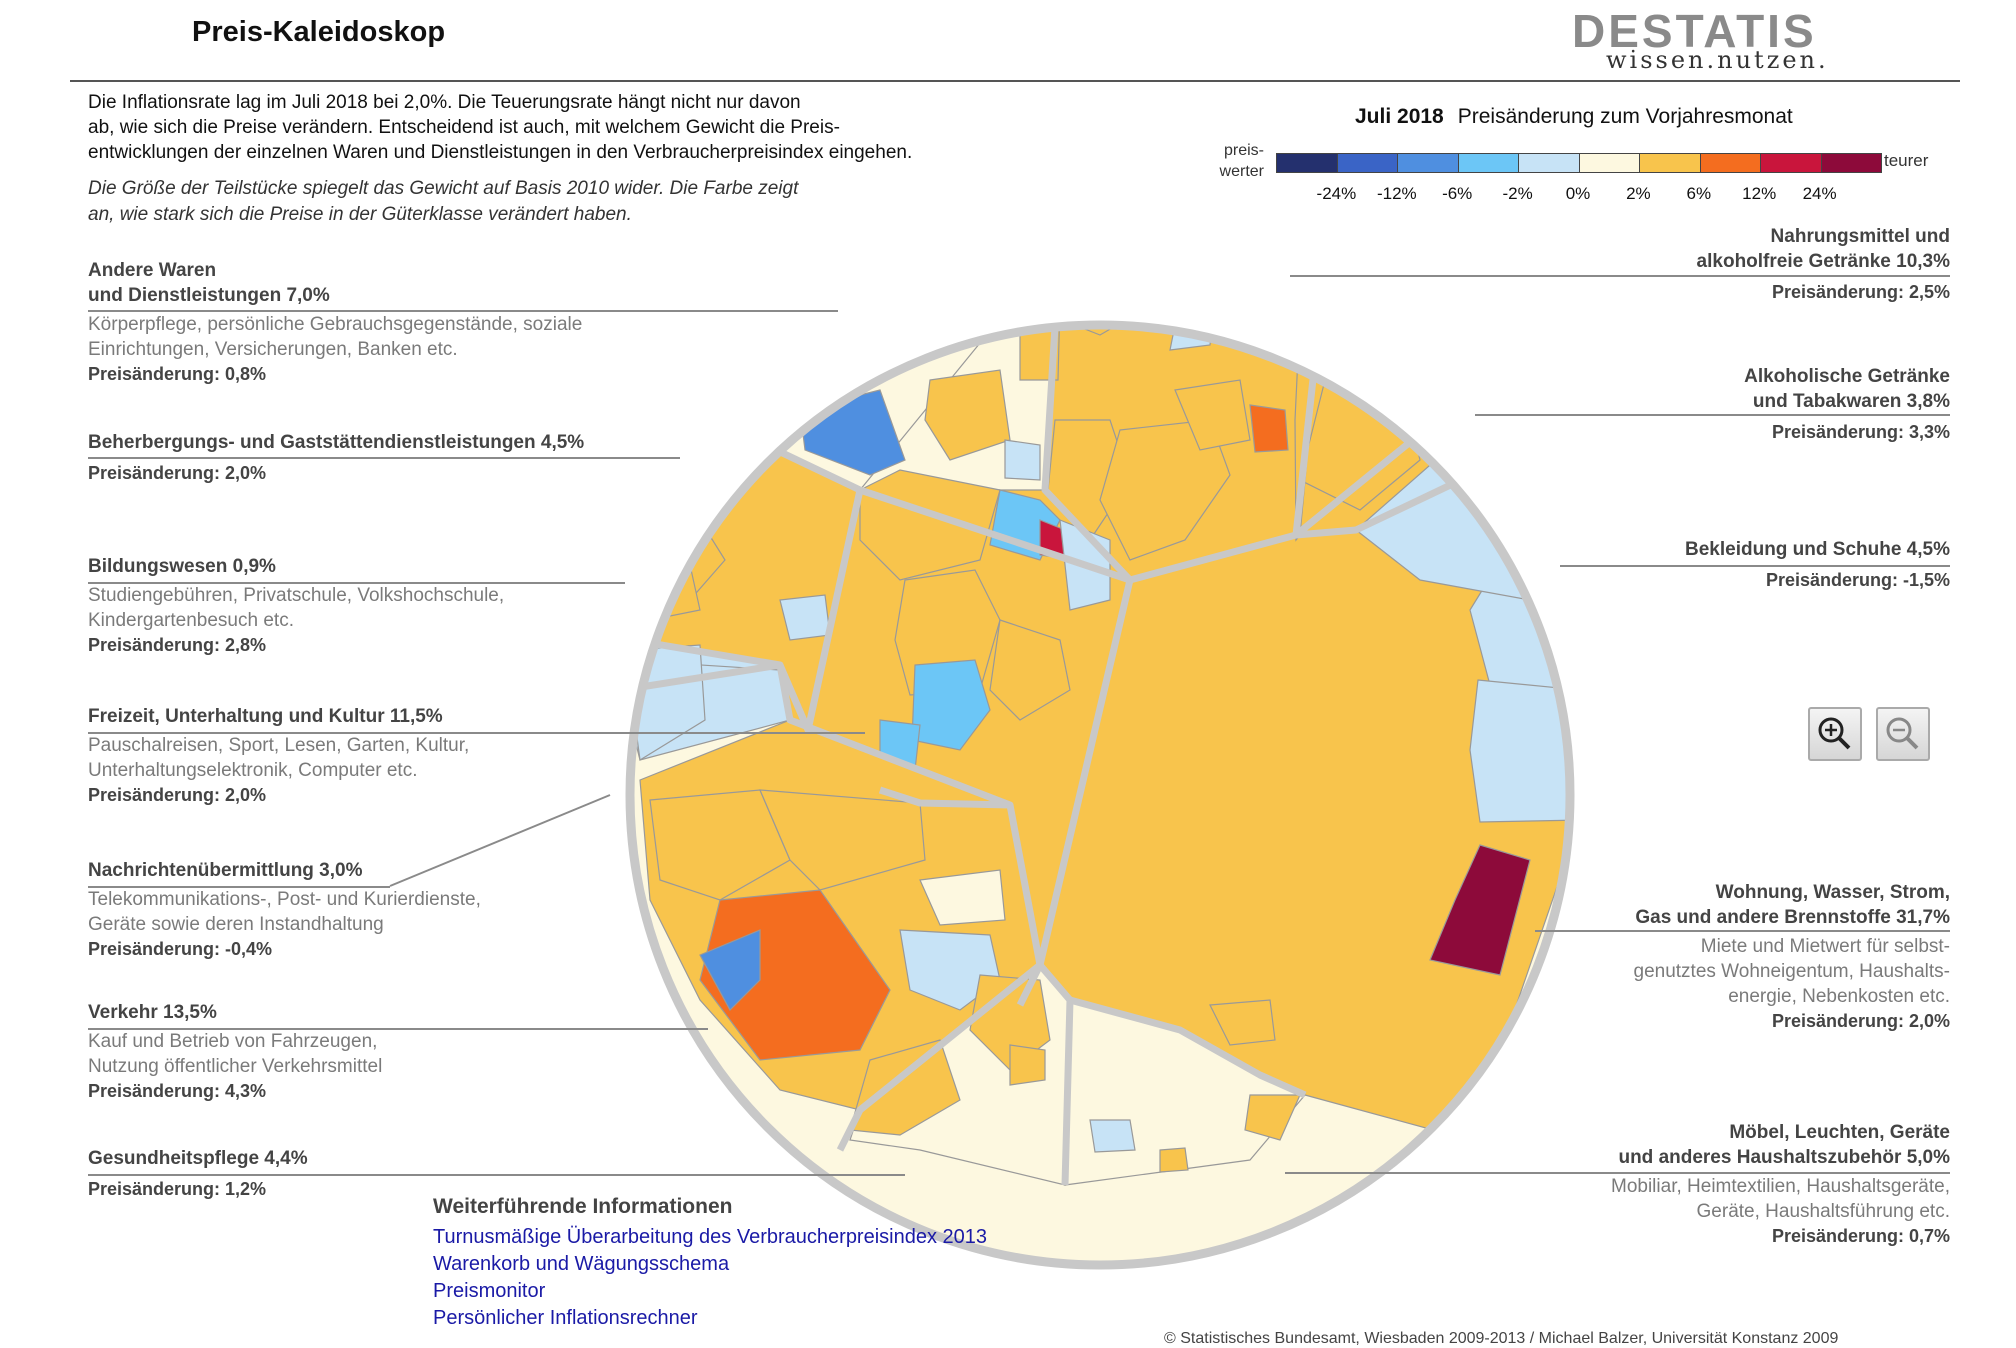 The image size is (2016, 1348). Describe the element at coordinates (1517, 193) in the screenshot. I see `legend-tick-label: -2%` at that location.